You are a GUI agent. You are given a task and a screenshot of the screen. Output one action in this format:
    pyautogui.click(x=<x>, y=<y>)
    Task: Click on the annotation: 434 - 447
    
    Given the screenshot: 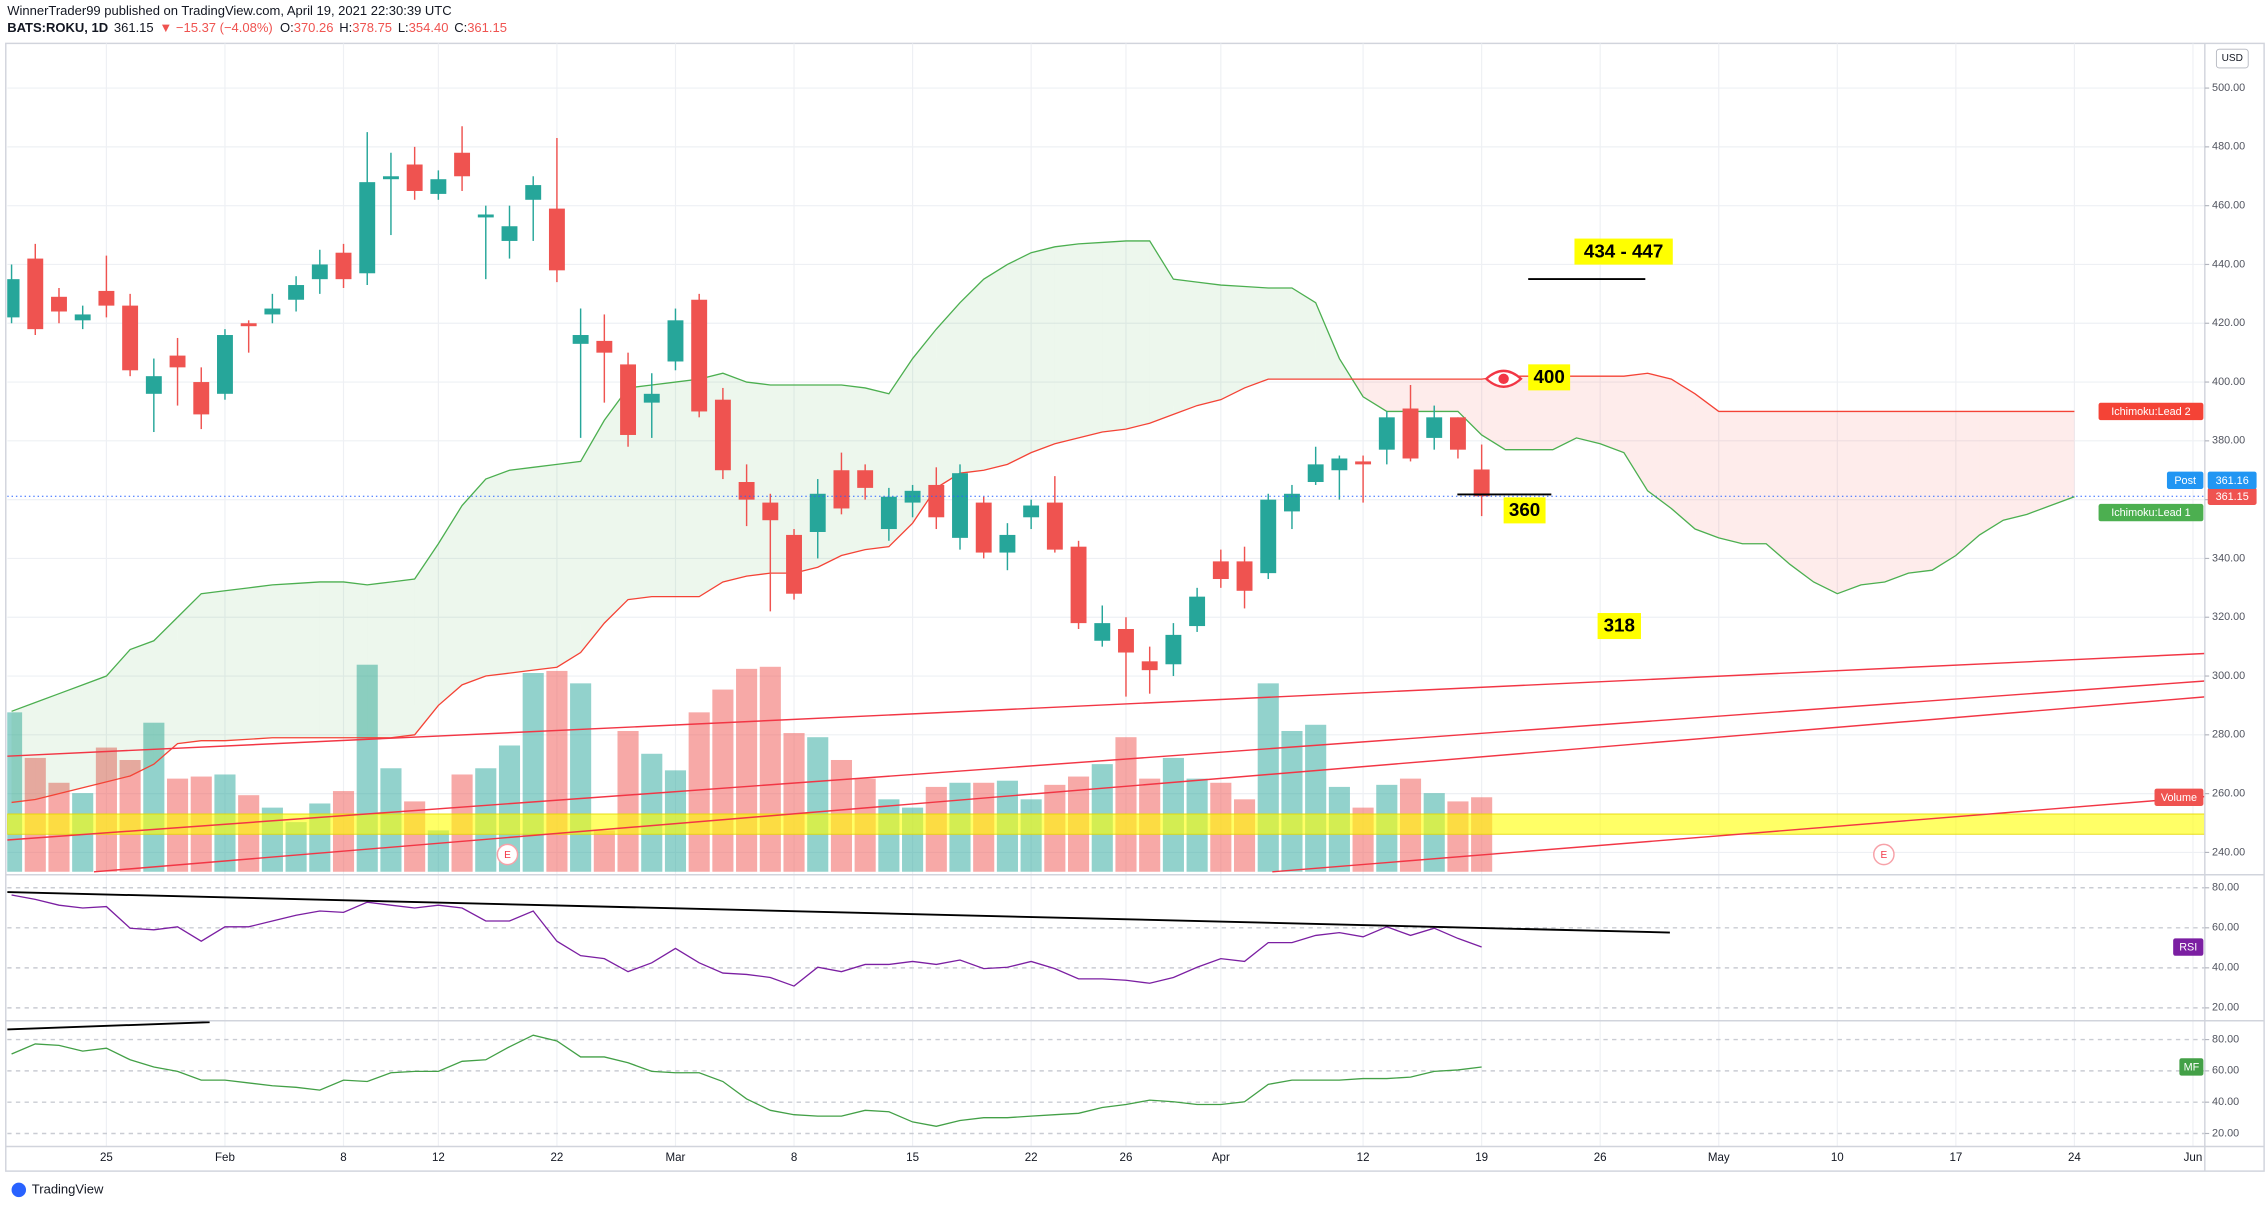 What is the action you would take?
    pyautogui.click(x=1623, y=250)
    